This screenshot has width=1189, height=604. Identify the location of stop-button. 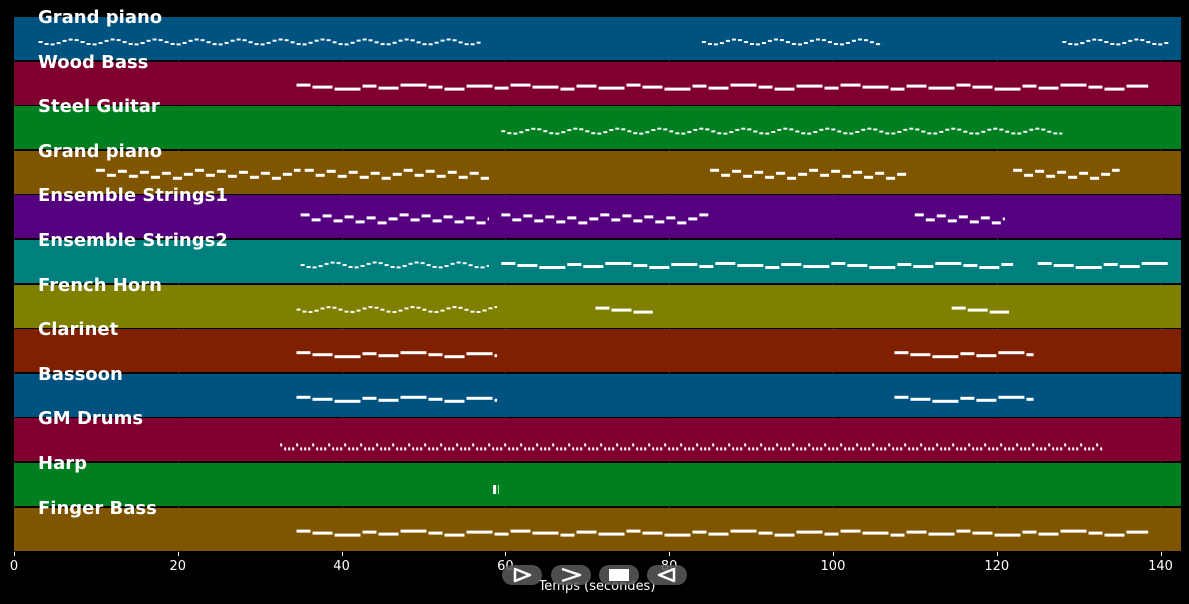
(619, 575).